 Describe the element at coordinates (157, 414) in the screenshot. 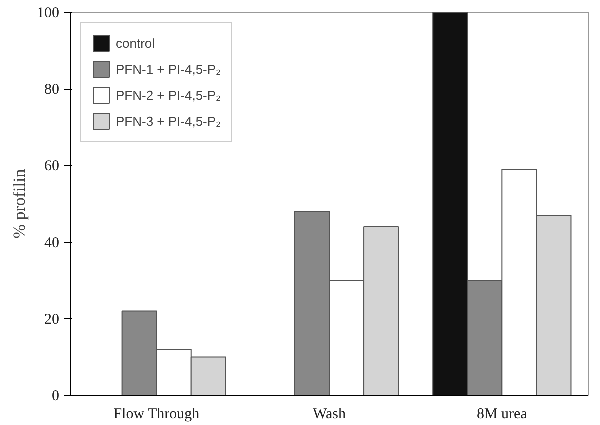

I see `x-tick-label: Flow Through` at that location.